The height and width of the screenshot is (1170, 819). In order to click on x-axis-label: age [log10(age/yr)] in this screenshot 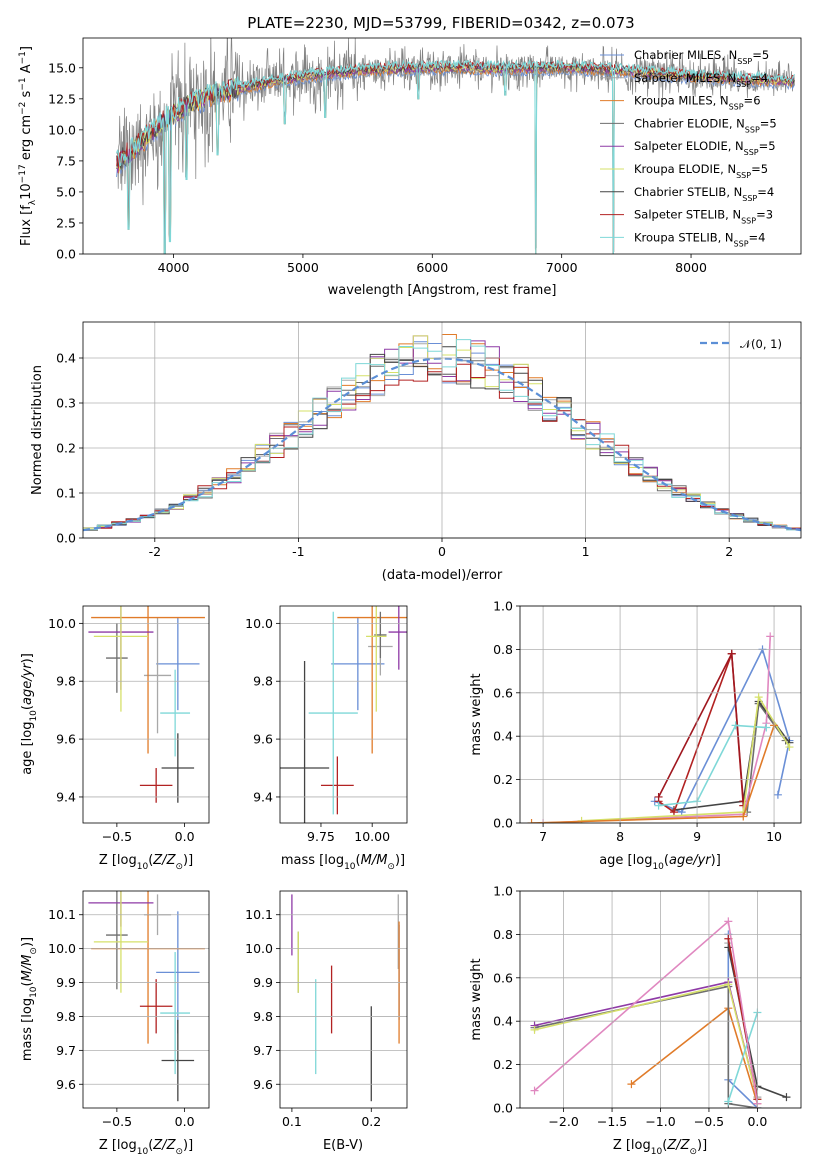, I will do `click(660, 862)`.